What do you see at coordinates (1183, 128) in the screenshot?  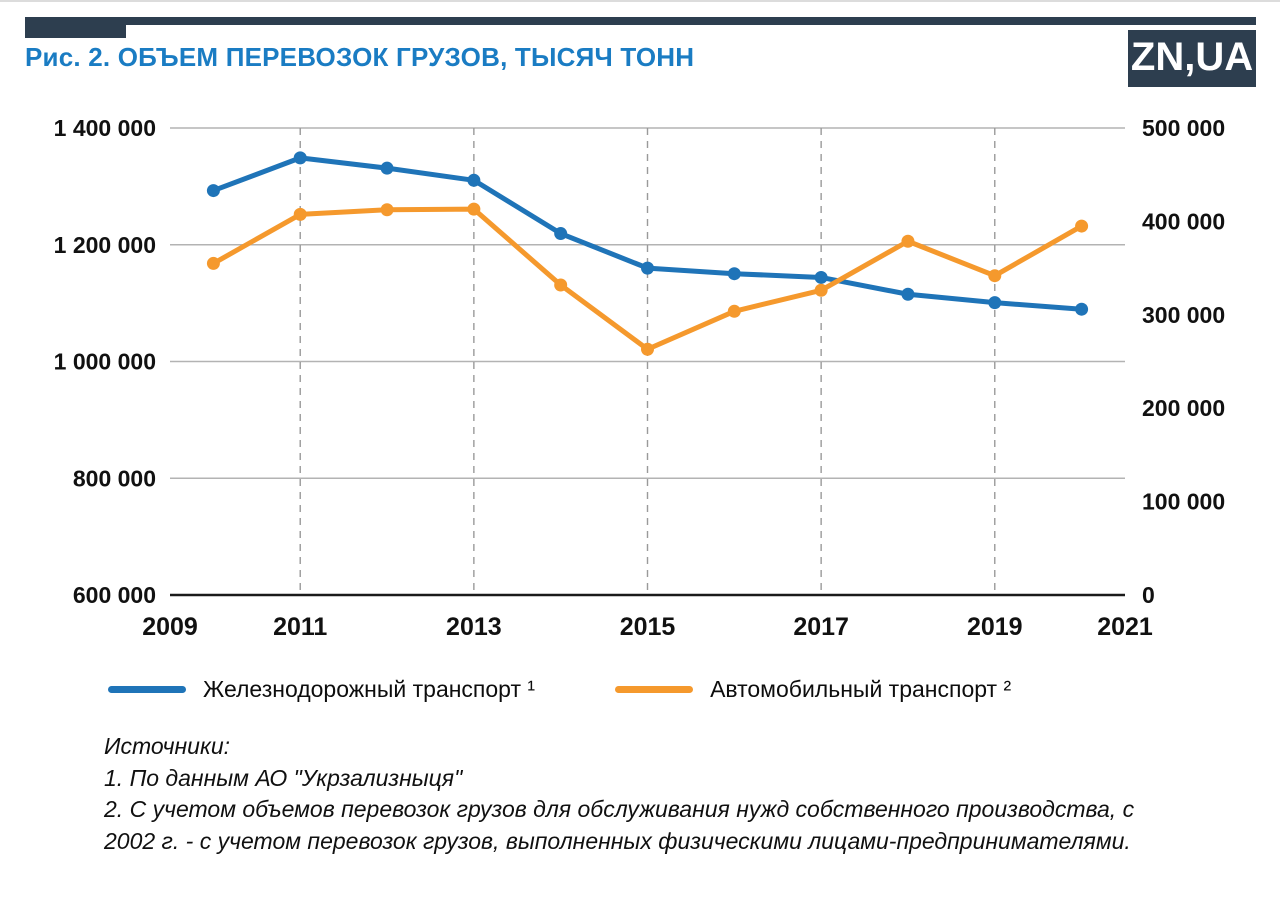 I see `svg-text: 500 000` at bounding box center [1183, 128].